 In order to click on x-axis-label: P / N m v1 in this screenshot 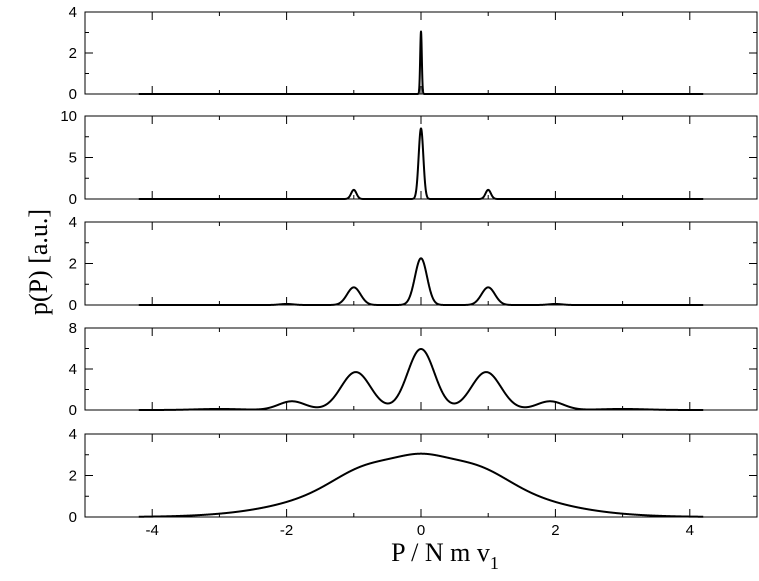, I will do `click(445, 555)`.